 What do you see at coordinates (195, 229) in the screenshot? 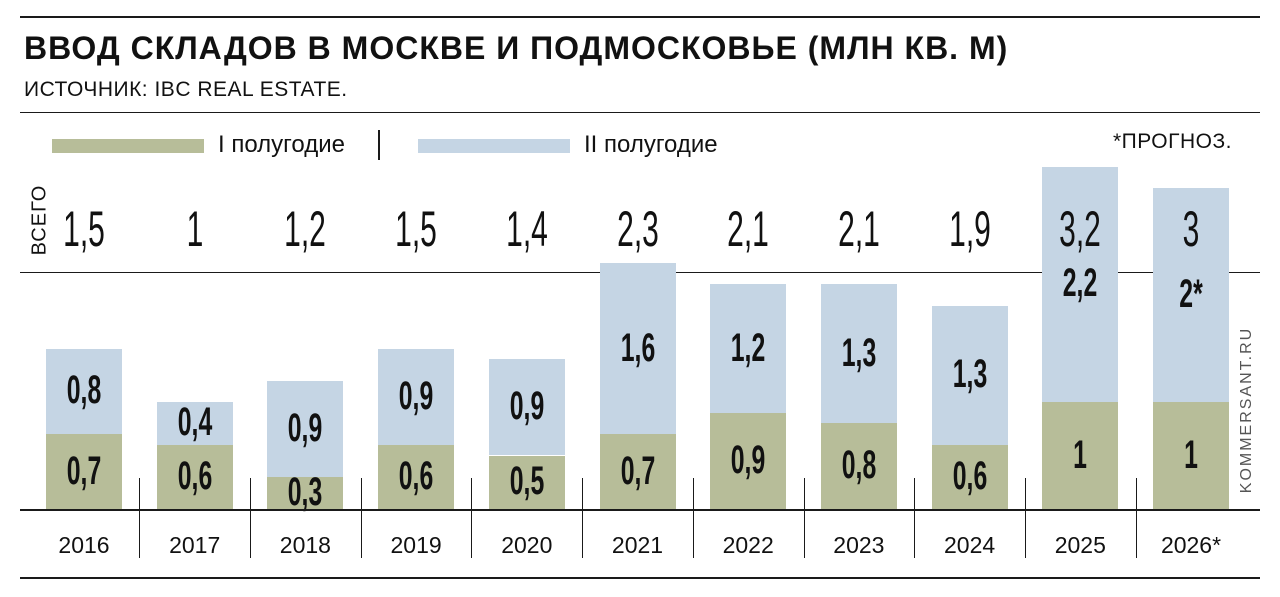
I see `total-label-1: 1` at bounding box center [195, 229].